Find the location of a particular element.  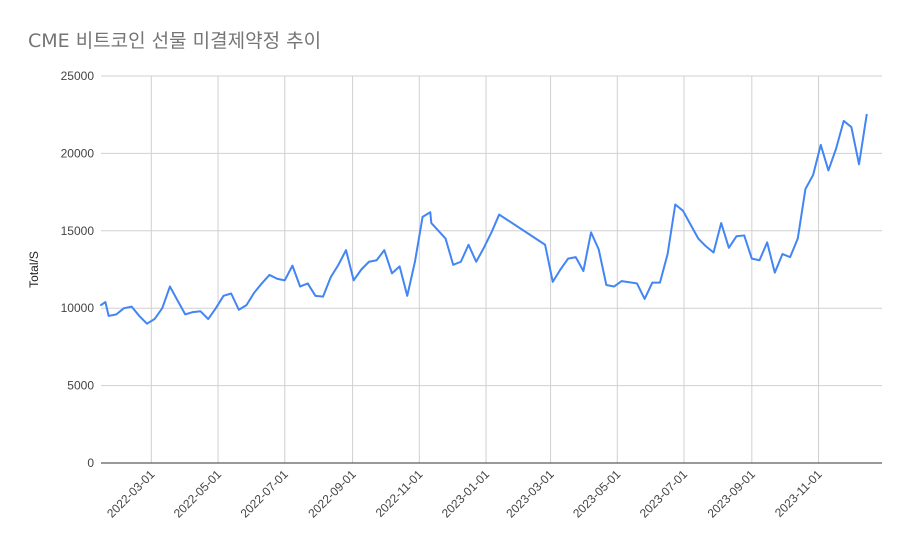

x-tick-label: 2022-11-01 is located at coordinates (399, 493).